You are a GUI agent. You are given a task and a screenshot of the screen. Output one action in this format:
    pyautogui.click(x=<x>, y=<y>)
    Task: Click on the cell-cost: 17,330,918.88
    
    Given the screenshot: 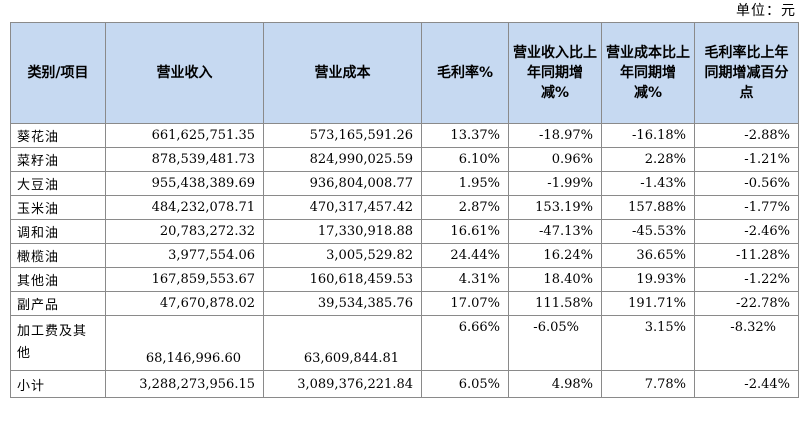 What is the action you would take?
    pyautogui.click(x=342, y=231)
    